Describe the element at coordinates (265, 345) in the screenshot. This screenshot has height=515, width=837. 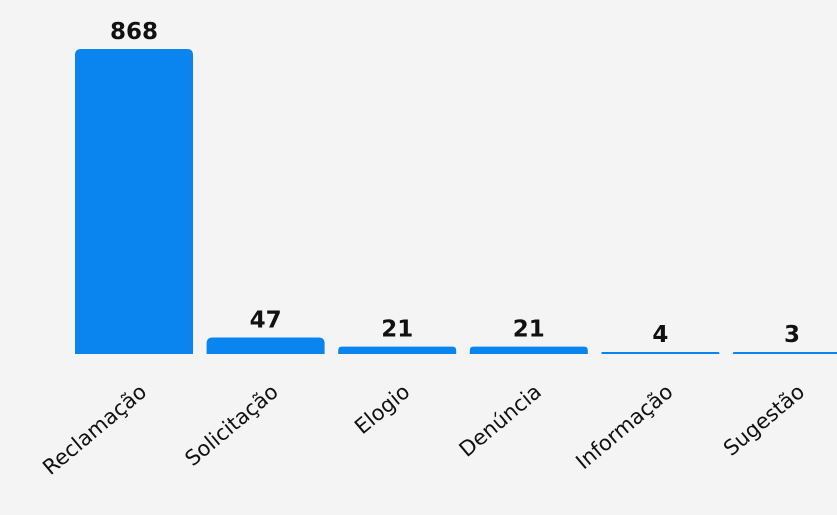
I see `bar-solicitacao` at that location.